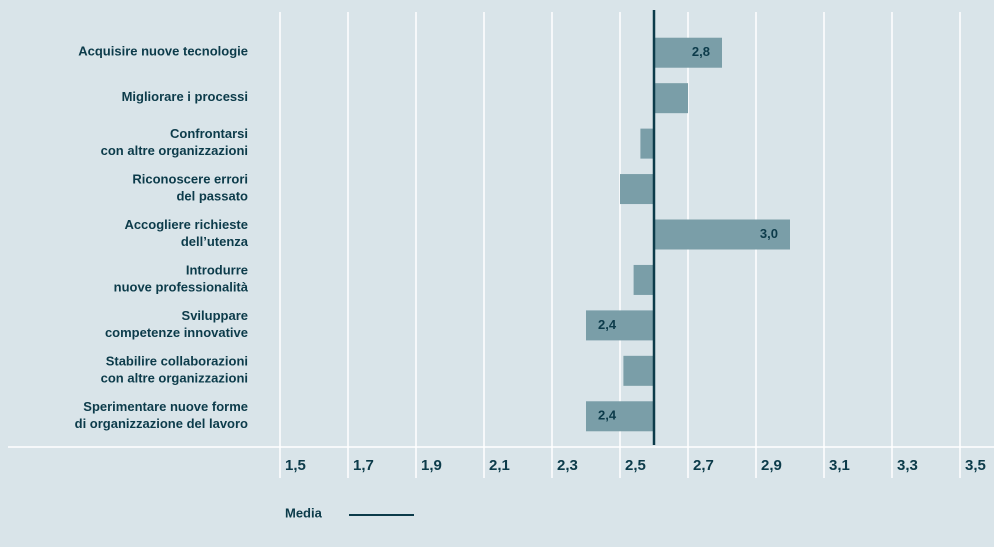 Image resolution: width=994 pixels, height=547 pixels. I want to click on category-label-line: Stabilire collaborazioni, so click(177, 361).